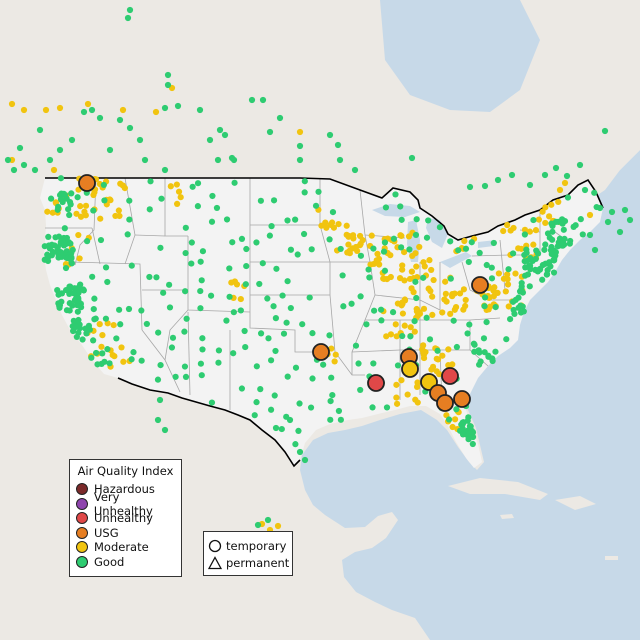  Describe the element at coordinates (121, 547) in the screenshot. I see `legend-label: Moderate` at that location.